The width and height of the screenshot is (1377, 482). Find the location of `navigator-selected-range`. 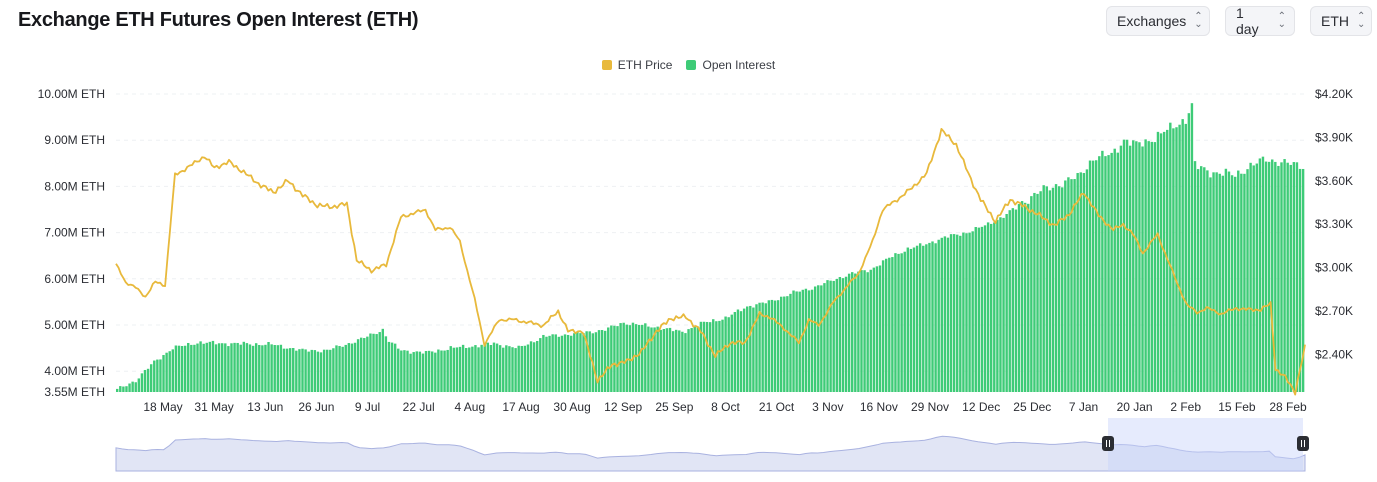

navigator-selected-range is located at coordinates (1205, 444).